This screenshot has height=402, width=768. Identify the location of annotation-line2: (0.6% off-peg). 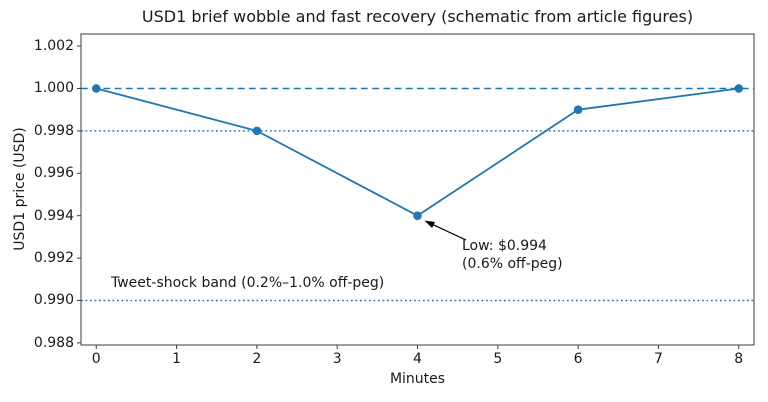
(512, 264).